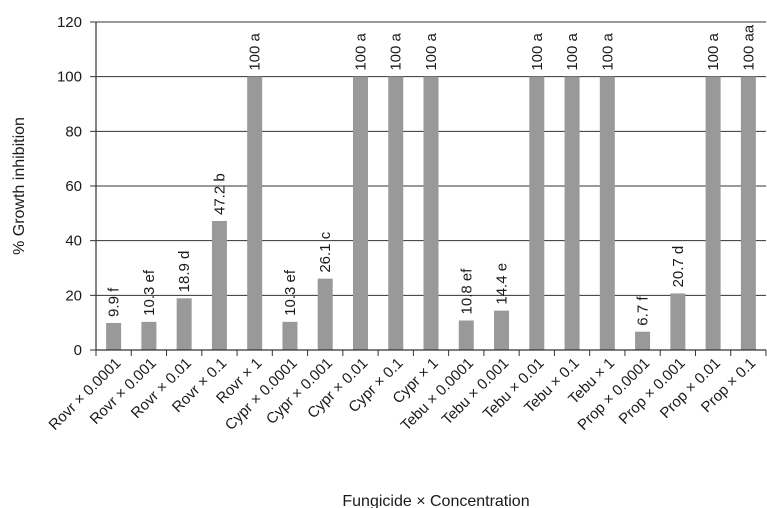  Describe the element at coordinates (69, 77) in the screenshot. I see `y-tick-label: 100` at that location.